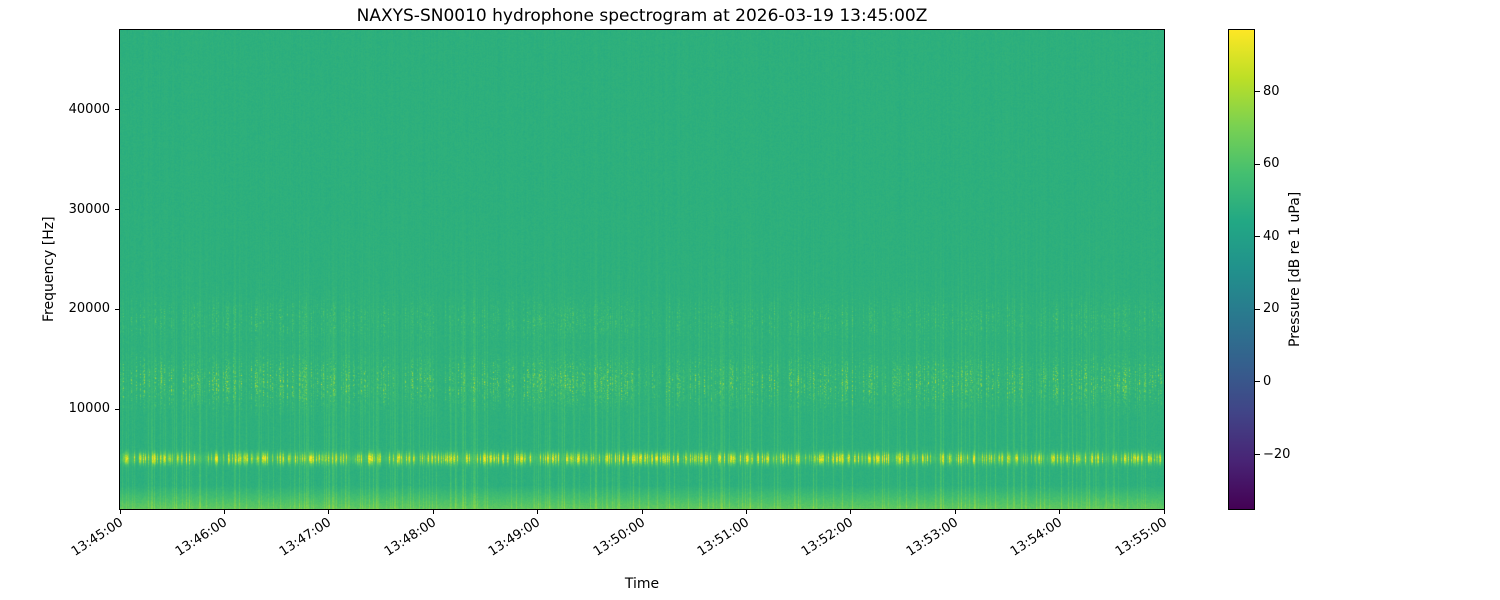 This screenshot has height=600, width=1500. Describe the element at coordinates (89, 409) in the screenshot. I see `y-tick-label: 10000` at that location.